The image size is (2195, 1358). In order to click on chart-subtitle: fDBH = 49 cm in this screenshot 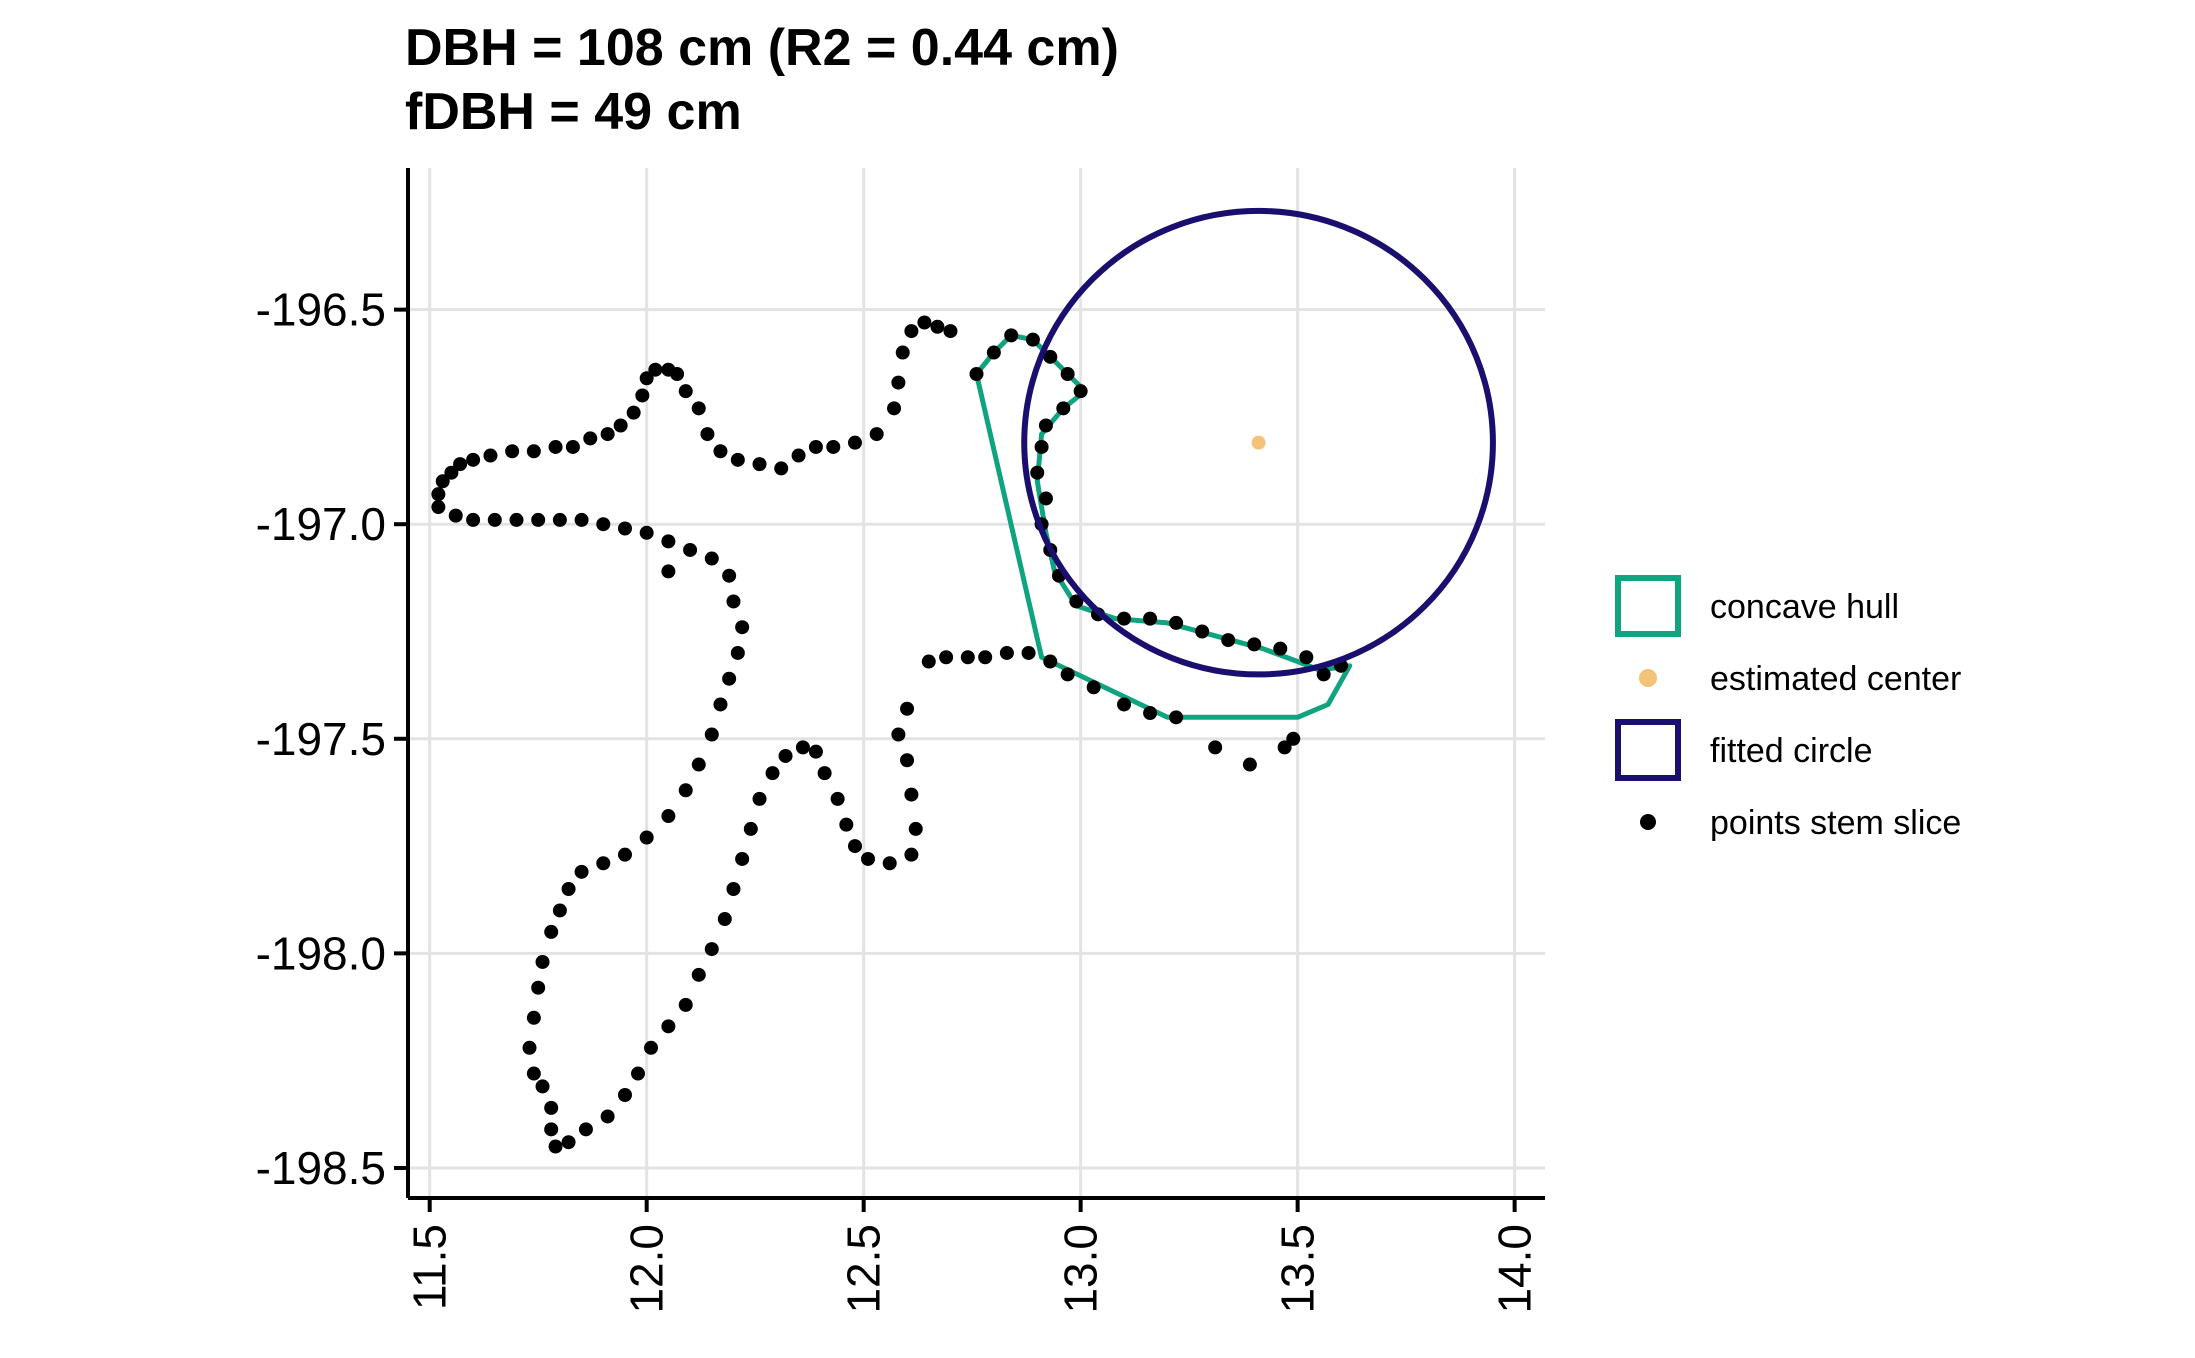, I will do `click(573, 112)`.